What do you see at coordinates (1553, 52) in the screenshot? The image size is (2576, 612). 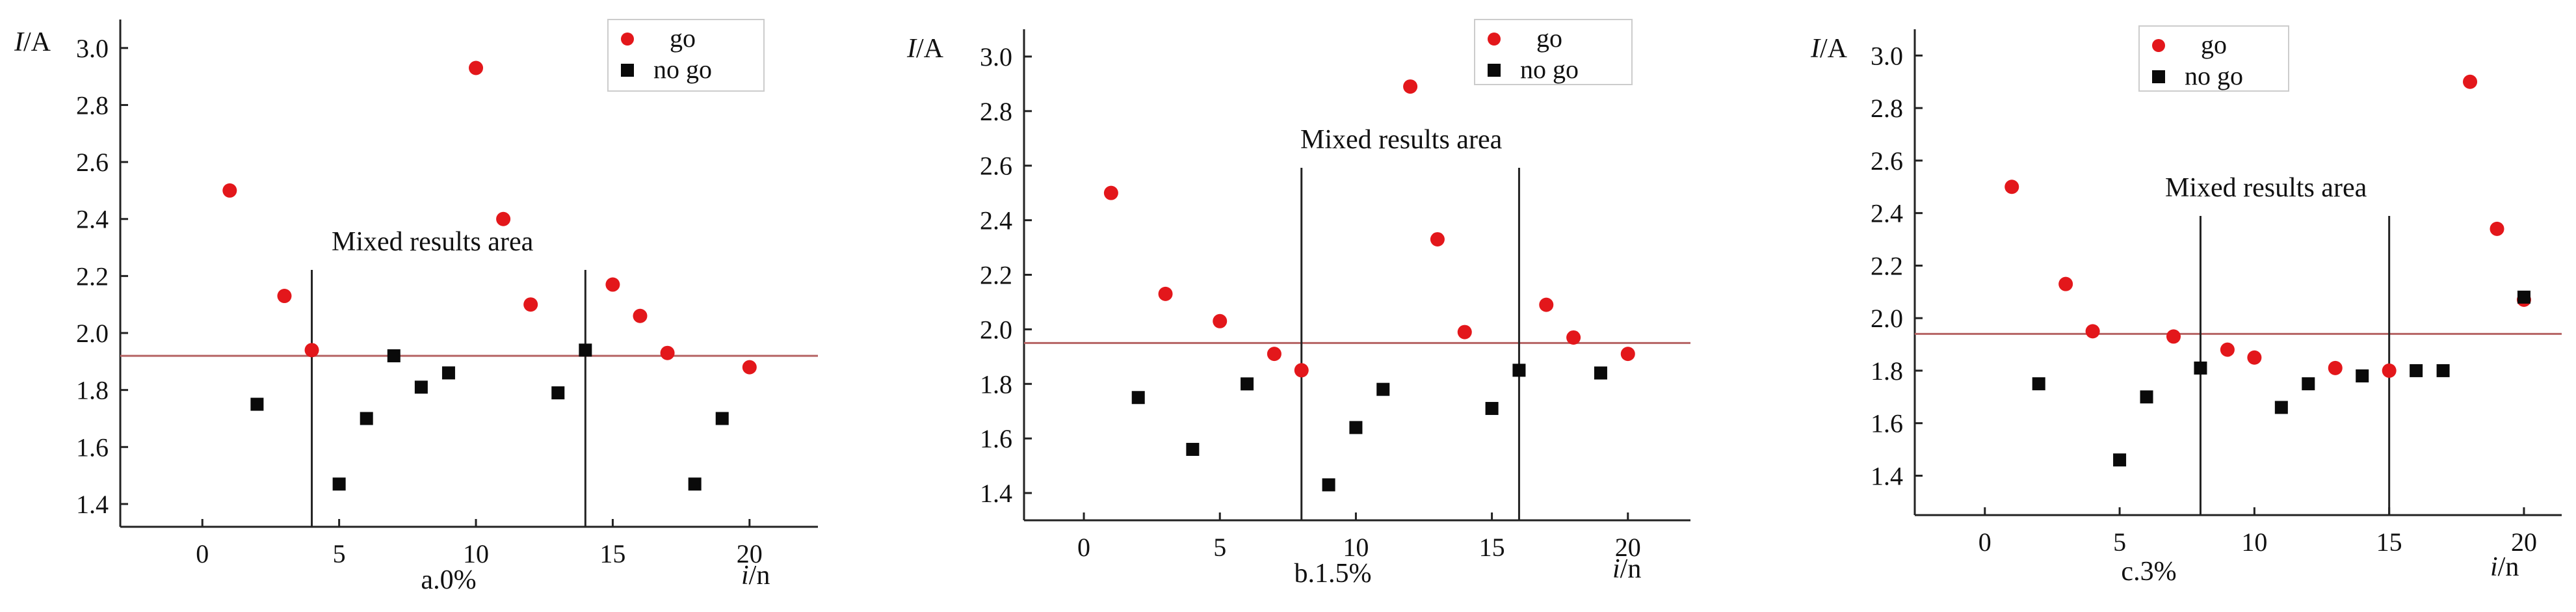 I see `legend-box` at bounding box center [1553, 52].